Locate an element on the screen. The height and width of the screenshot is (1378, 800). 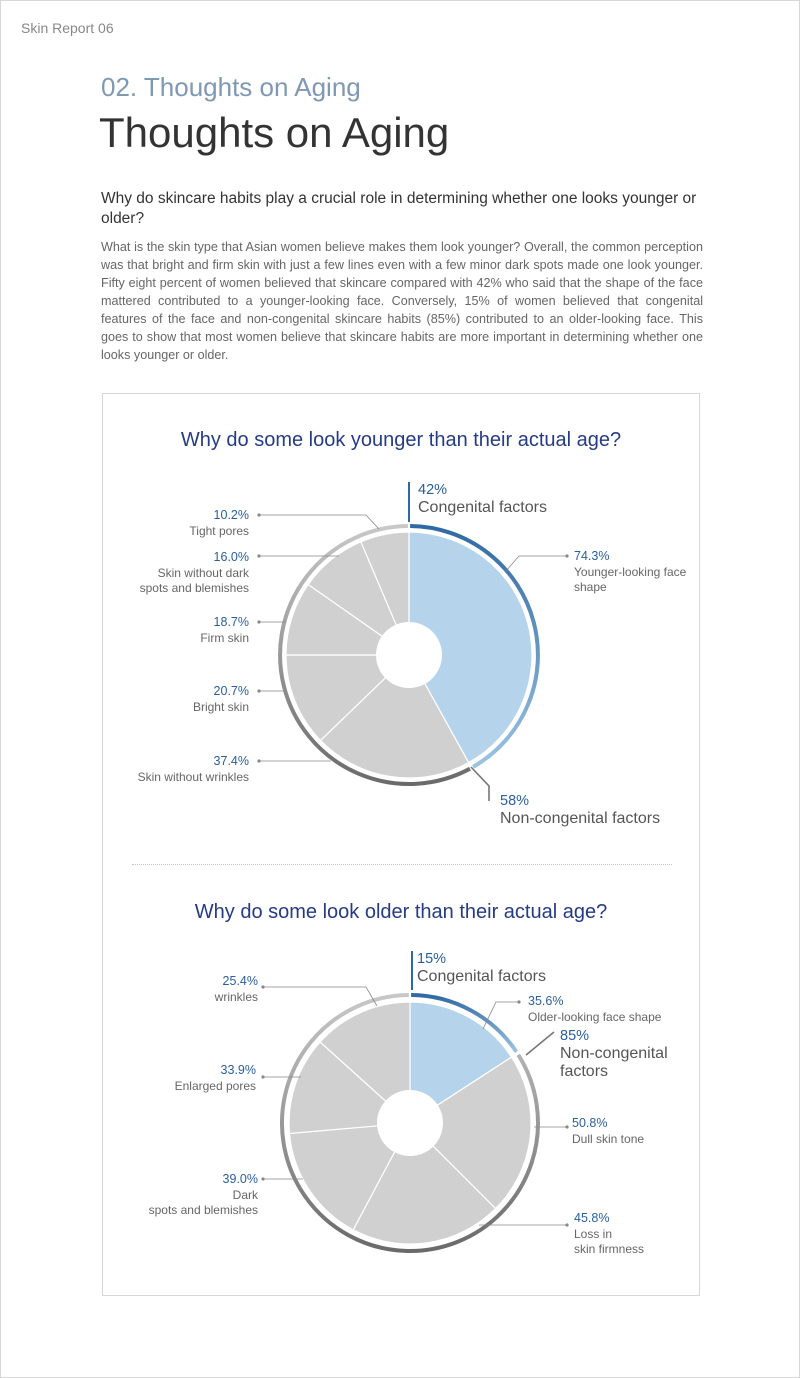
slice-value-3: 18.7% is located at coordinates (231, 622).